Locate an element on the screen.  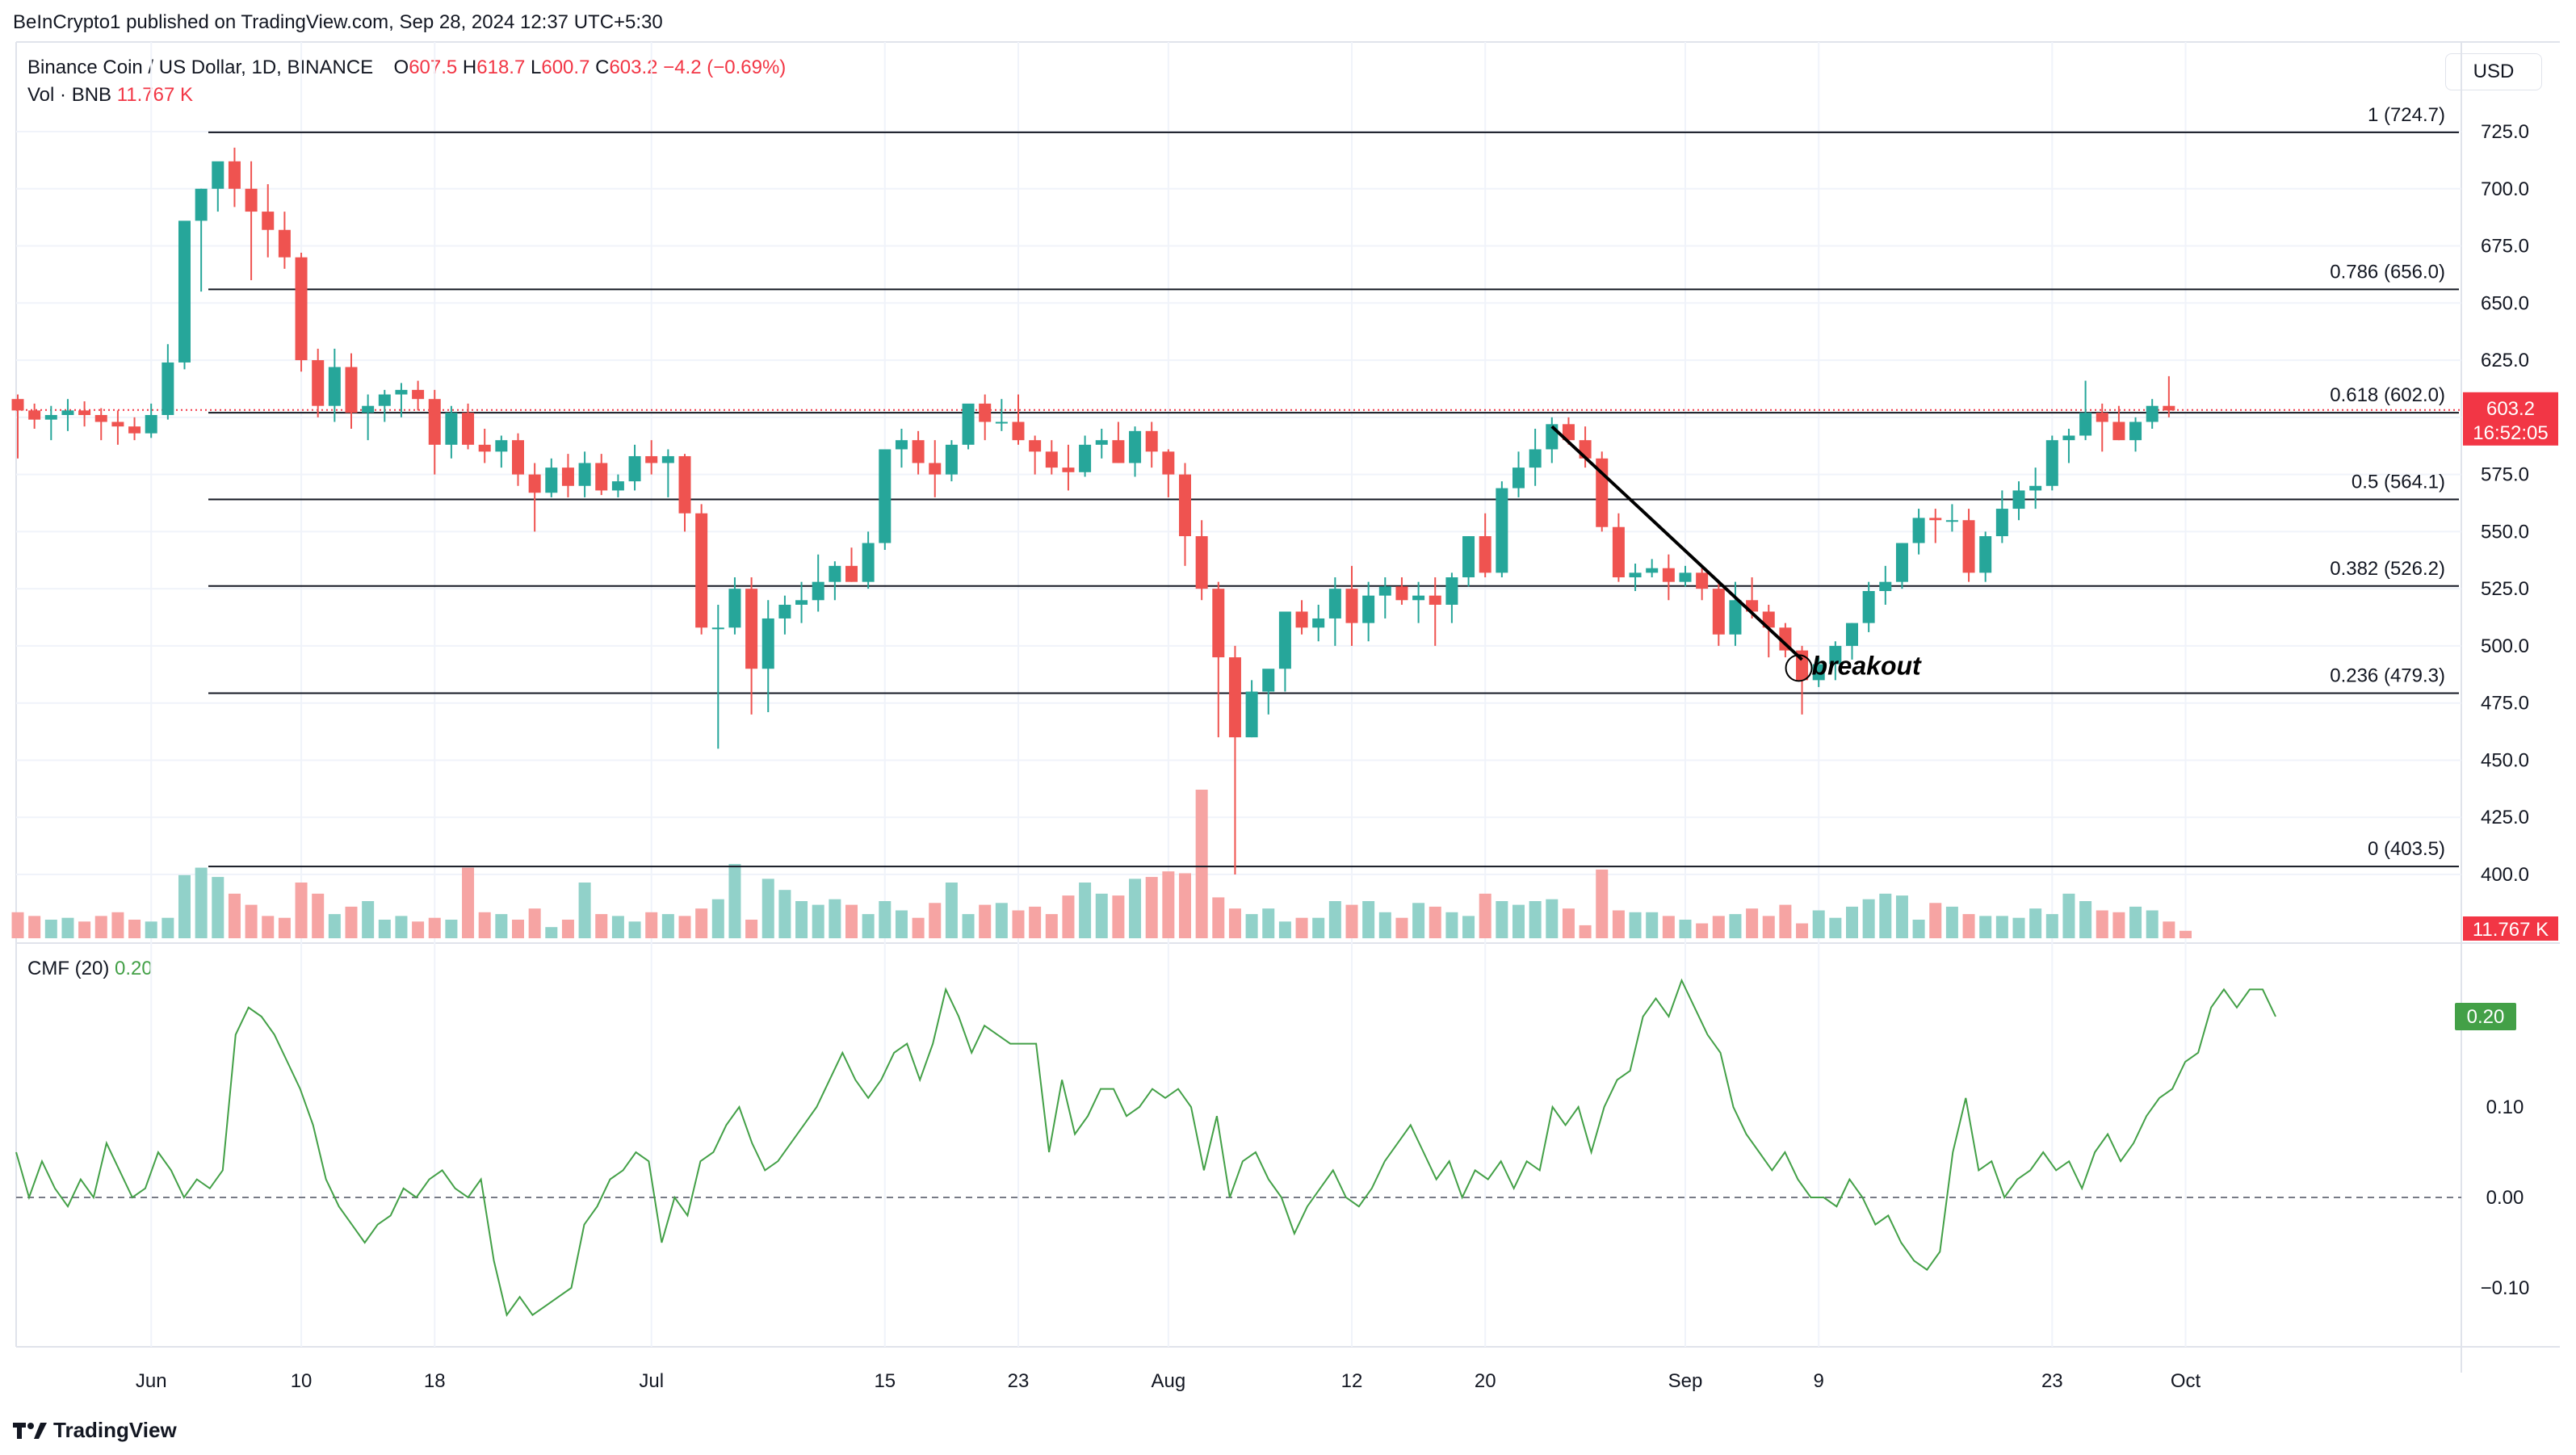
x-tick-label: Sep is located at coordinates (1686, 1381).